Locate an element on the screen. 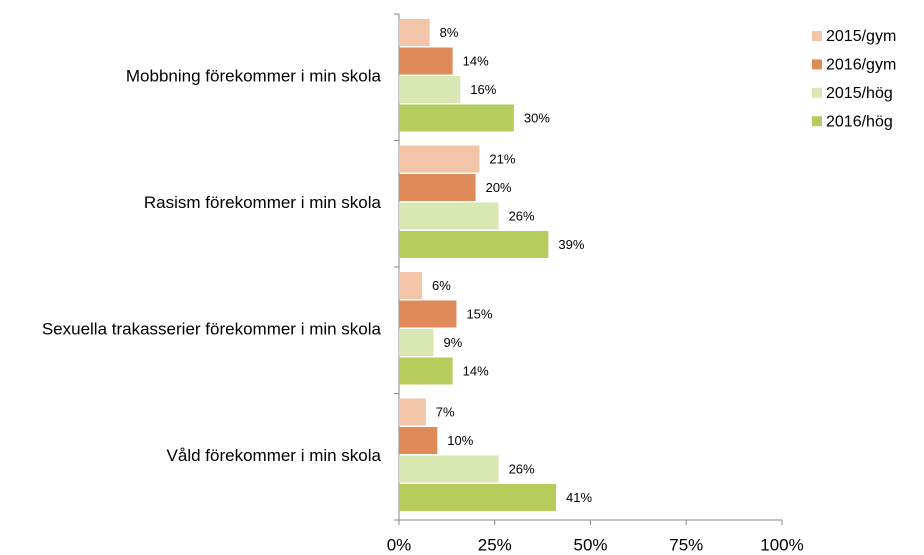 The width and height of the screenshot is (924, 555). x-tick-label: 50% is located at coordinates (590, 544).